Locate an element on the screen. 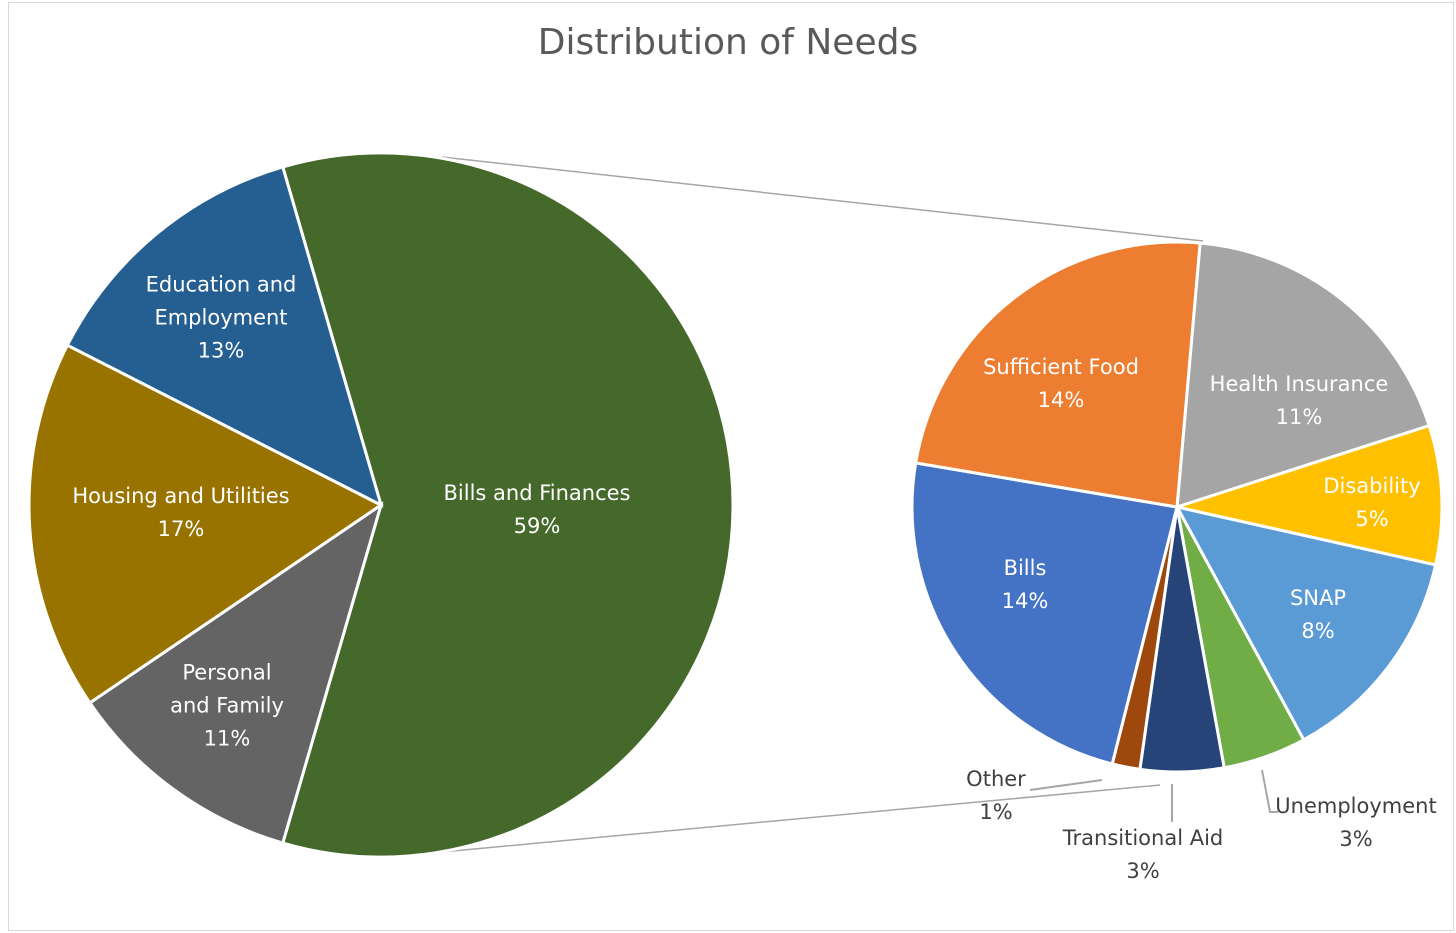  data-label: Transitional Aid 3% is located at coordinates (1143, 855).